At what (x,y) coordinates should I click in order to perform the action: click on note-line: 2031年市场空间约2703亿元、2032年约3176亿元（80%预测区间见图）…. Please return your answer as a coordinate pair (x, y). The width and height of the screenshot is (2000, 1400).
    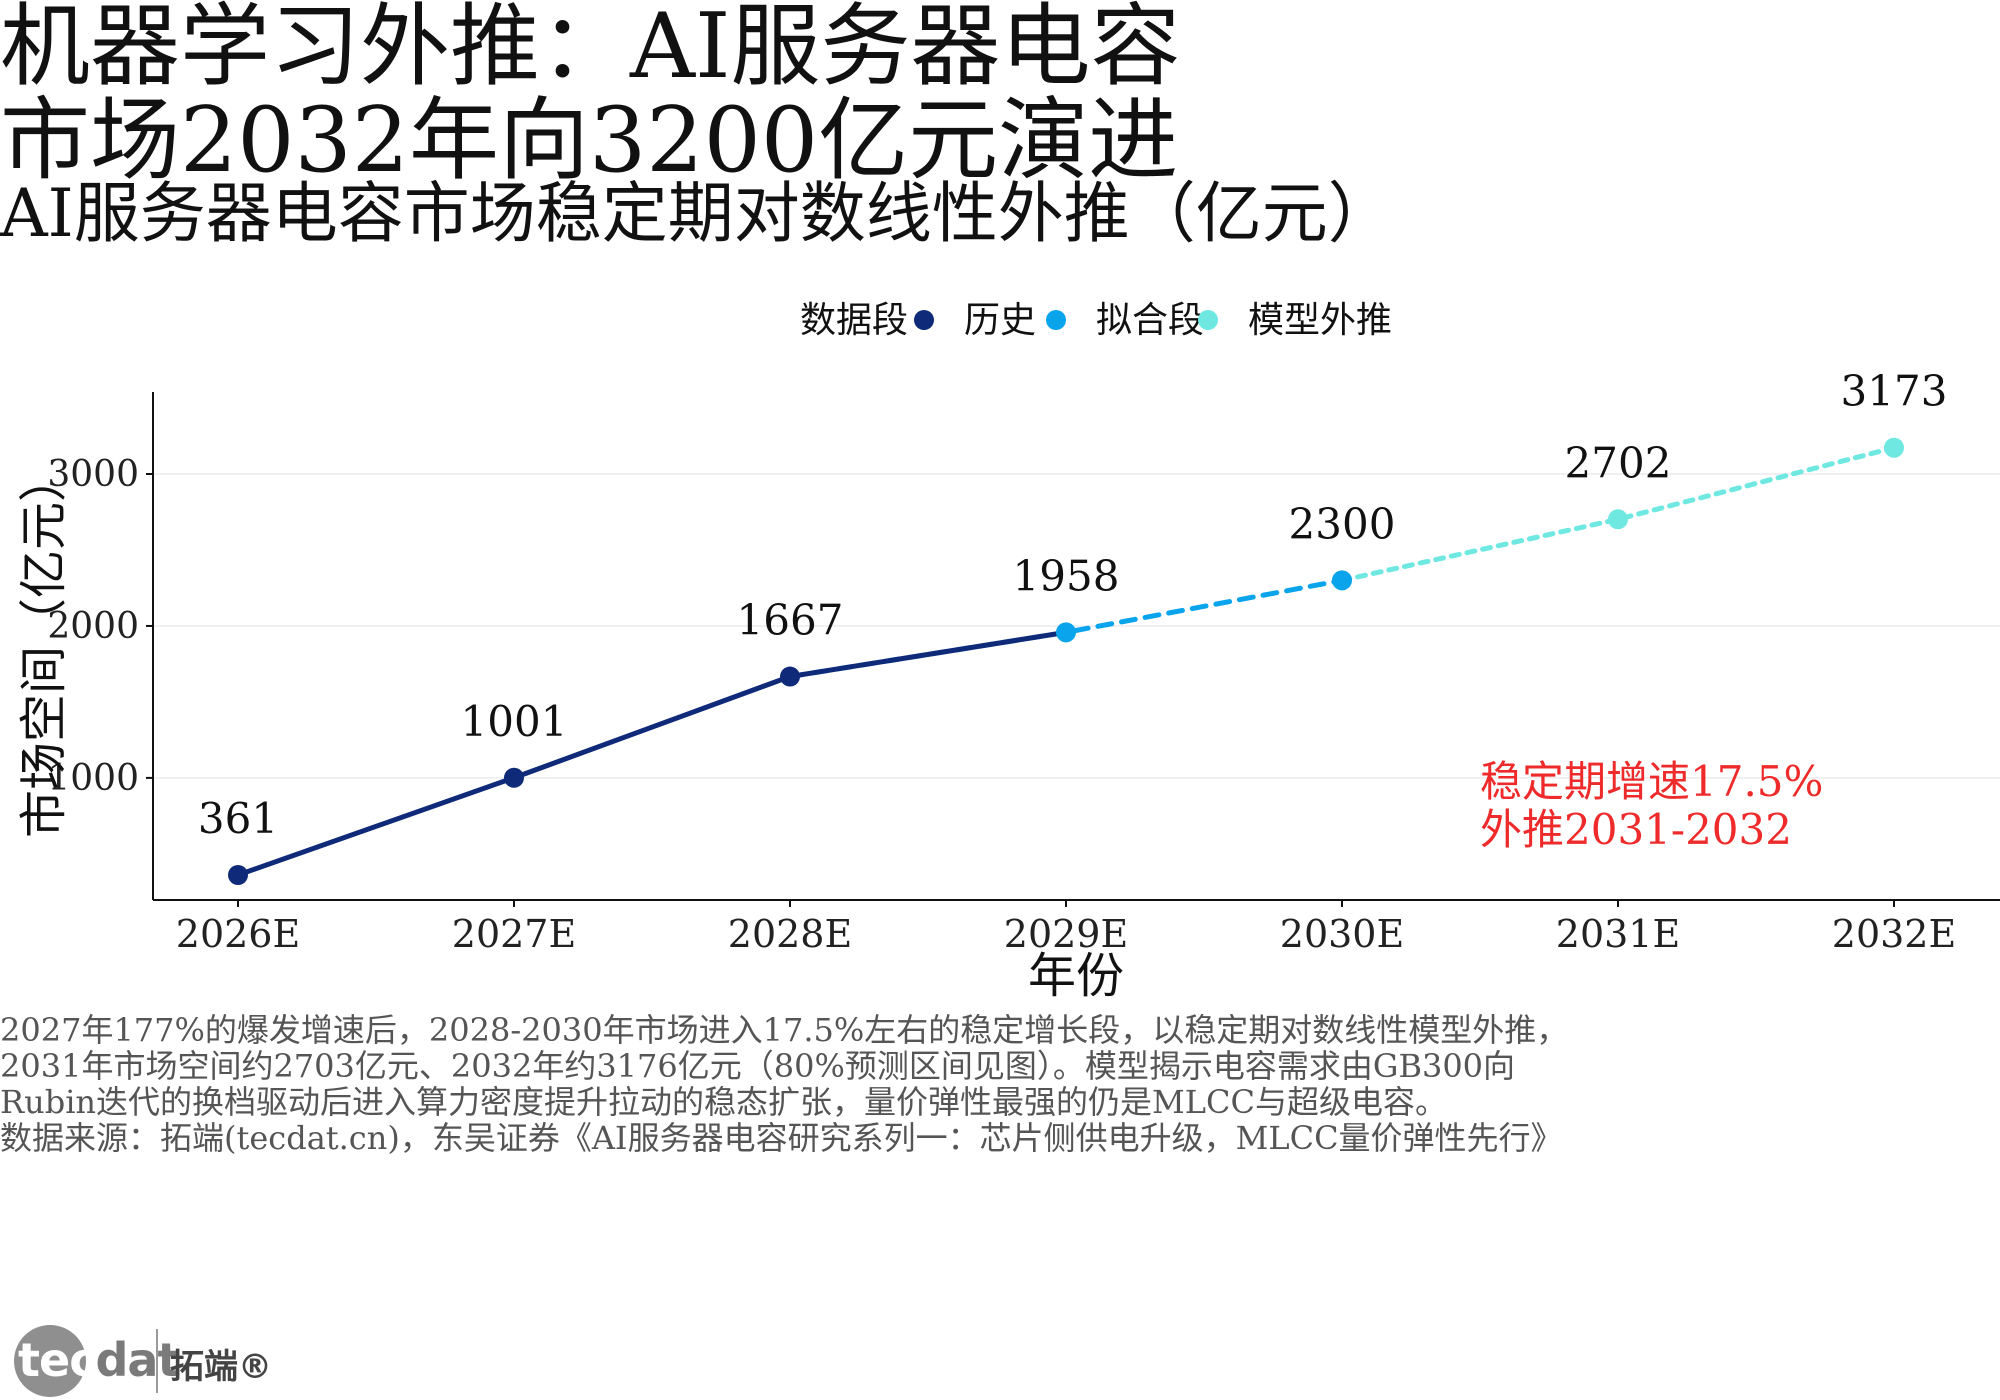
    Looking at the image, I should click on (758, 1066).